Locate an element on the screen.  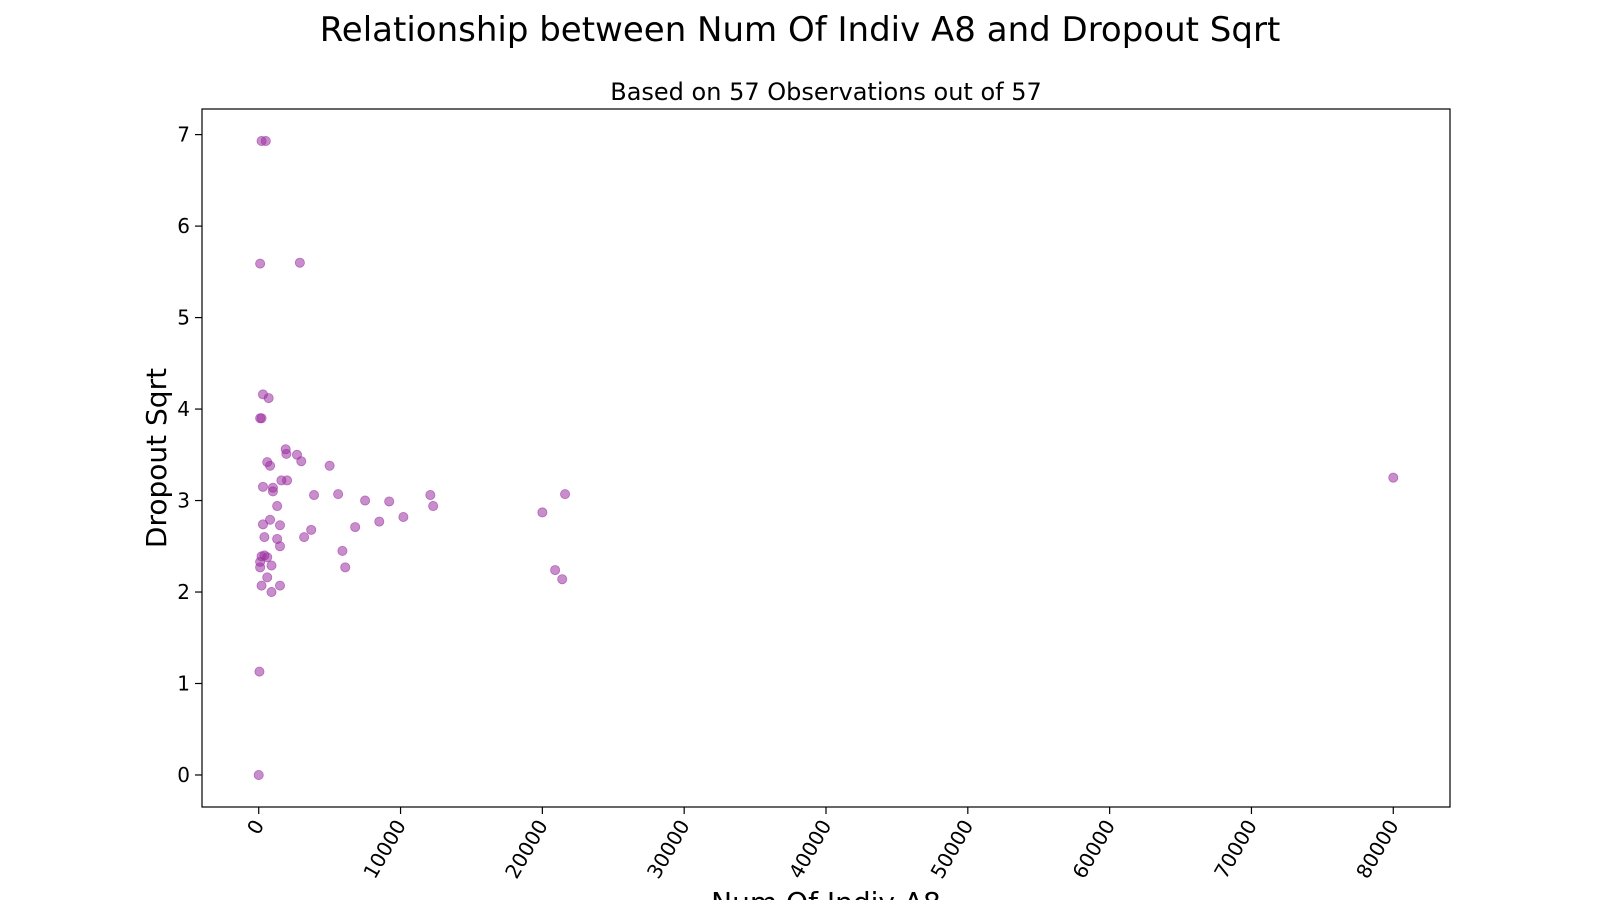
x-tick-label: 40000 is located at coordinates (810, 849).